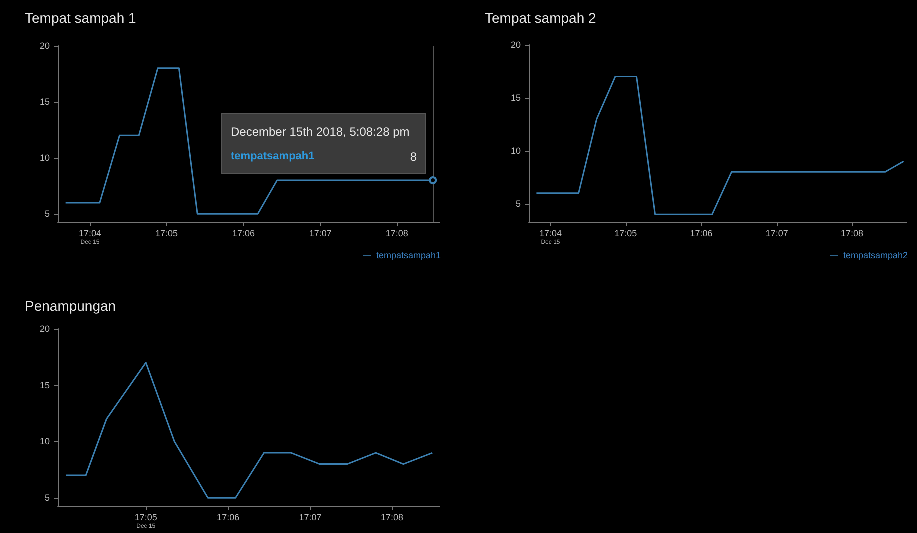  What do you see at coordinates (540, 18) in the screenshot?
I see `chart-title: Tempat sampah 2` at bounding box center [540, 18].